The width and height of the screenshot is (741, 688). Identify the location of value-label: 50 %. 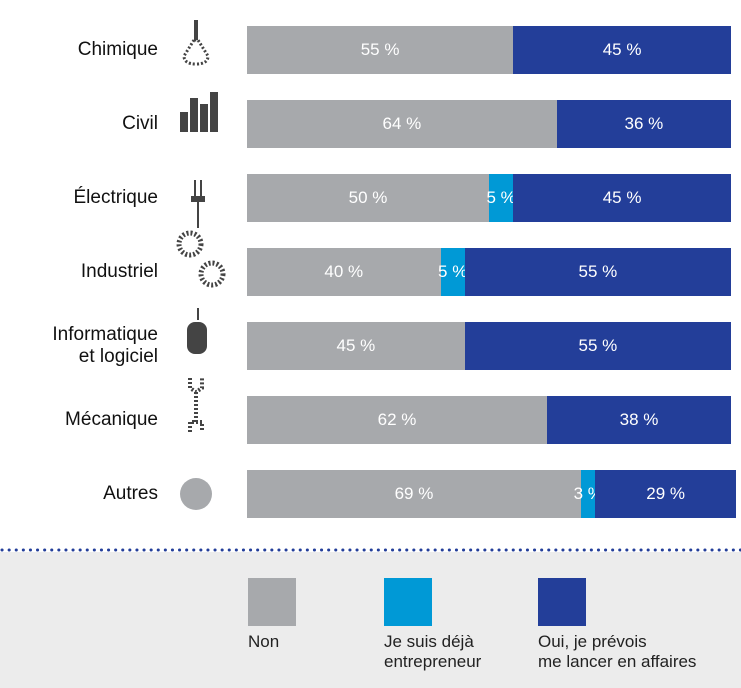
(368, 197).